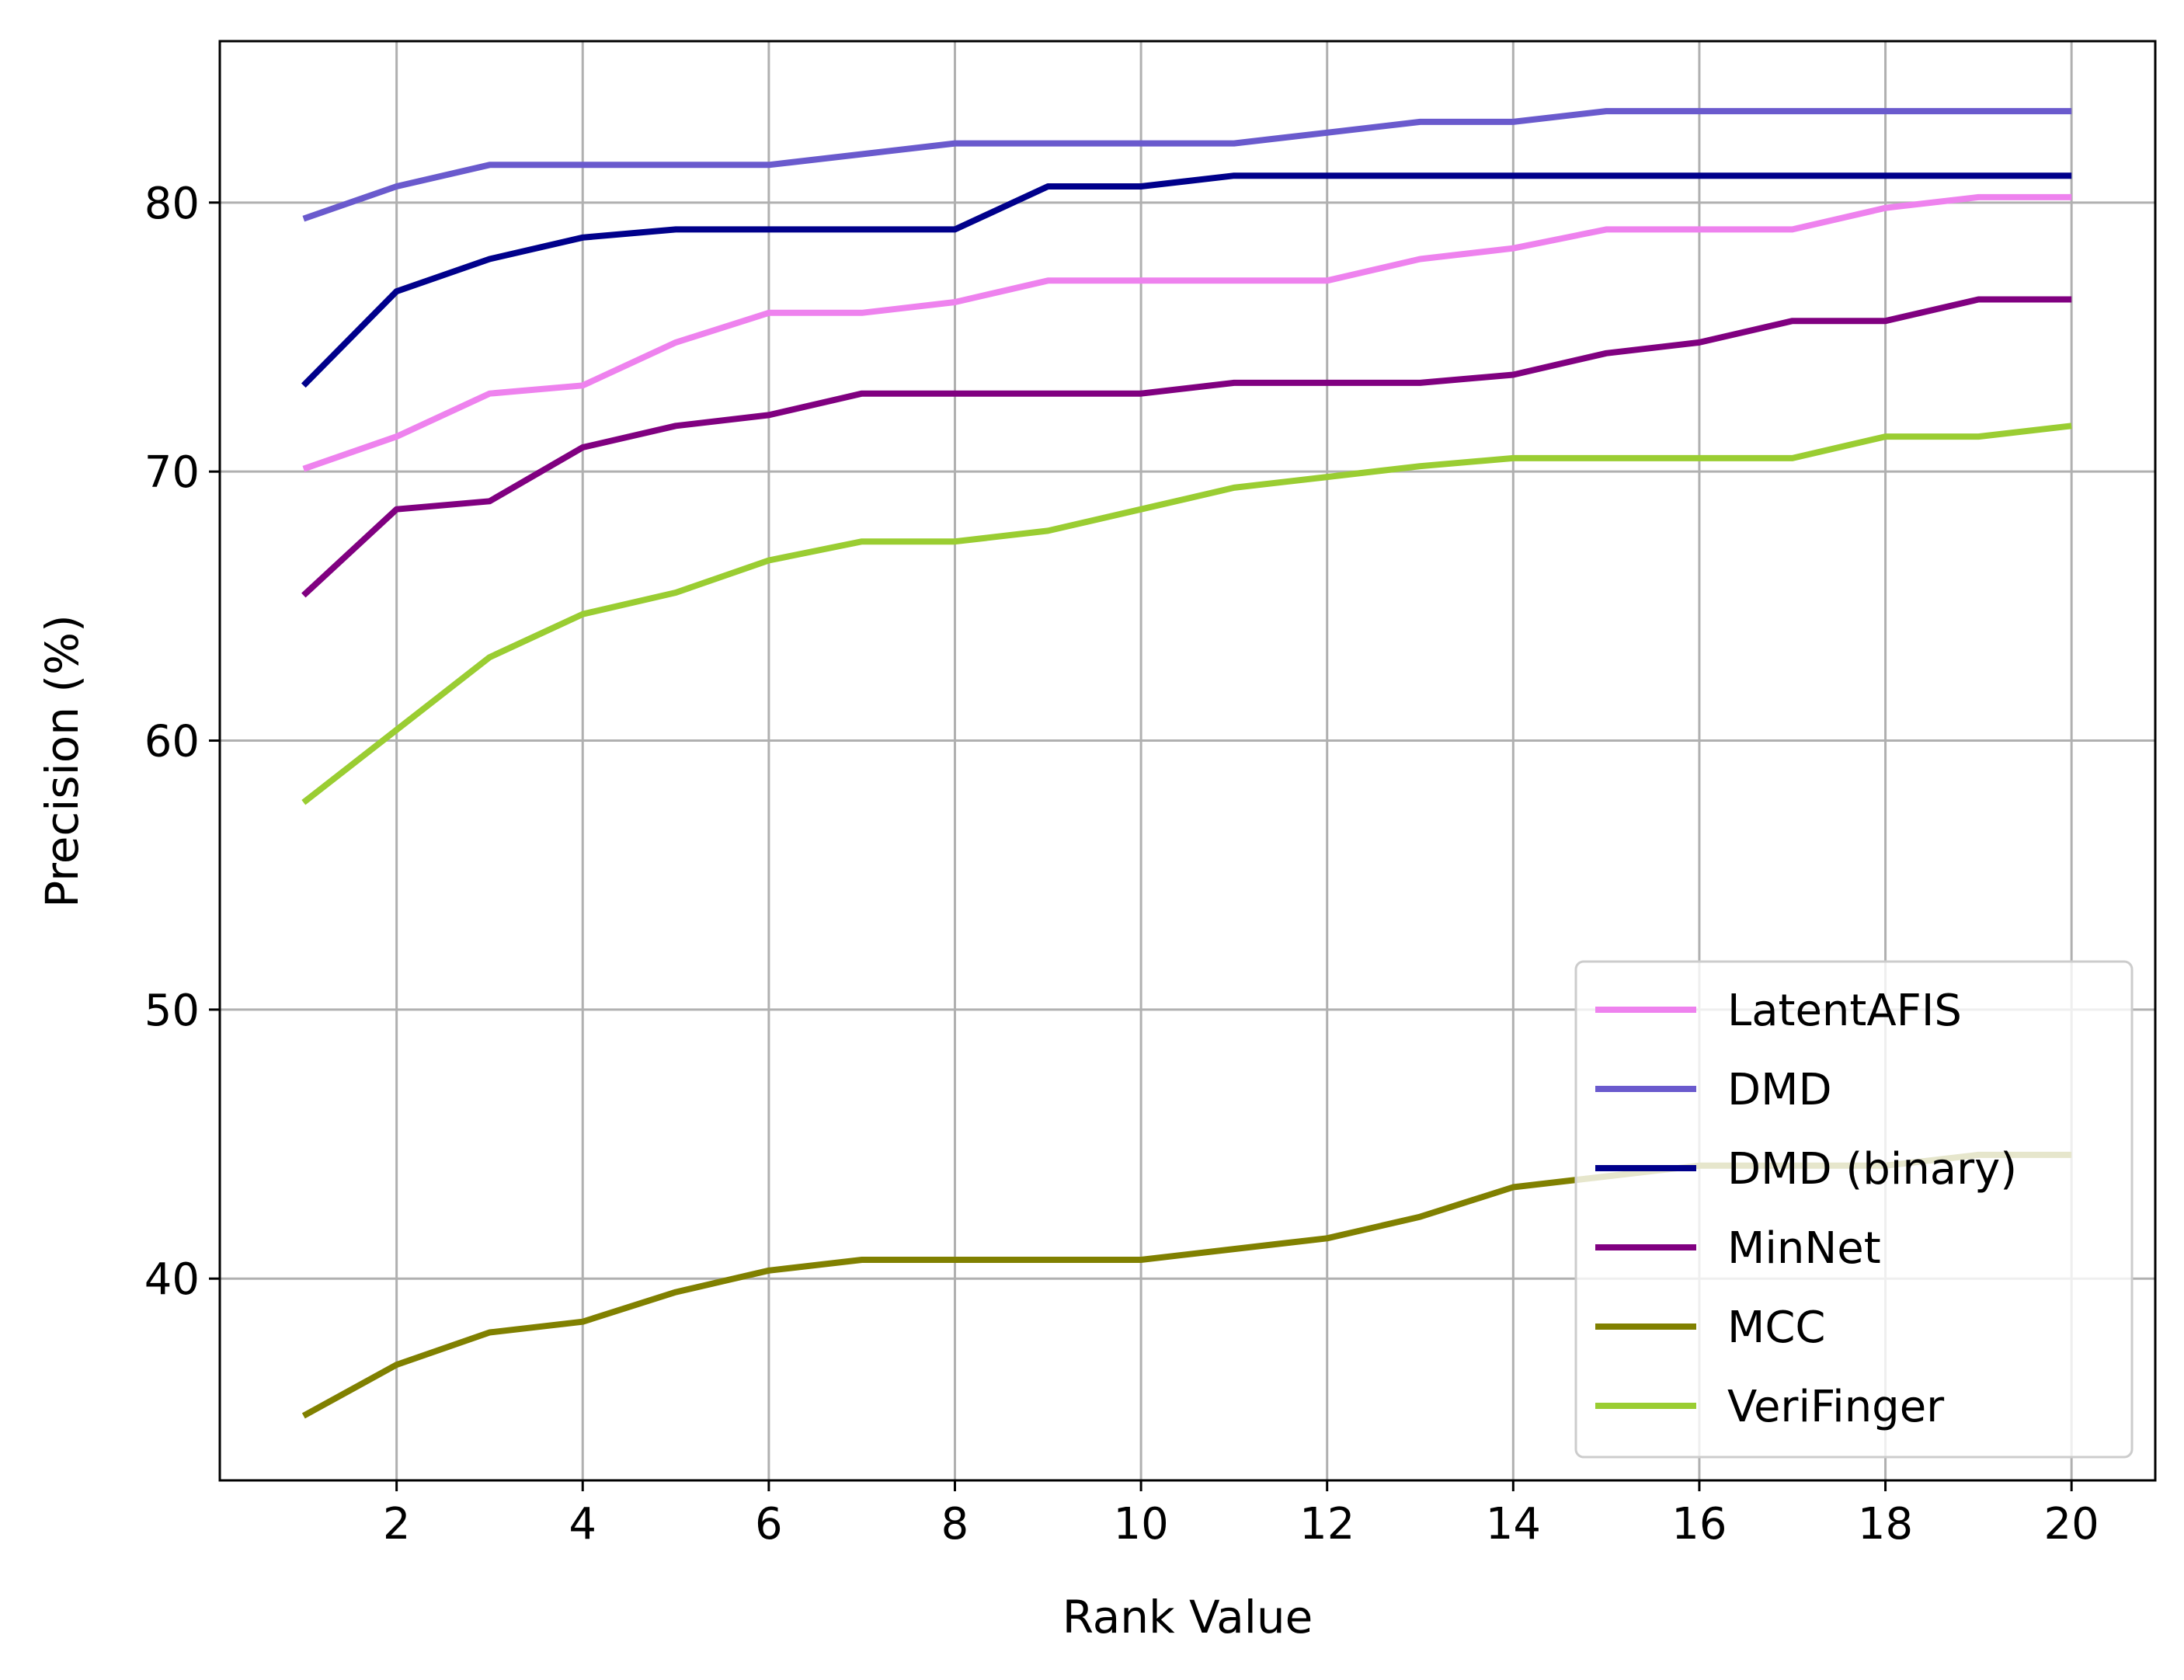 This screenshot has width=2184, height=1680. I want to click on legend-label: MinNet, so click(1804, 1248).